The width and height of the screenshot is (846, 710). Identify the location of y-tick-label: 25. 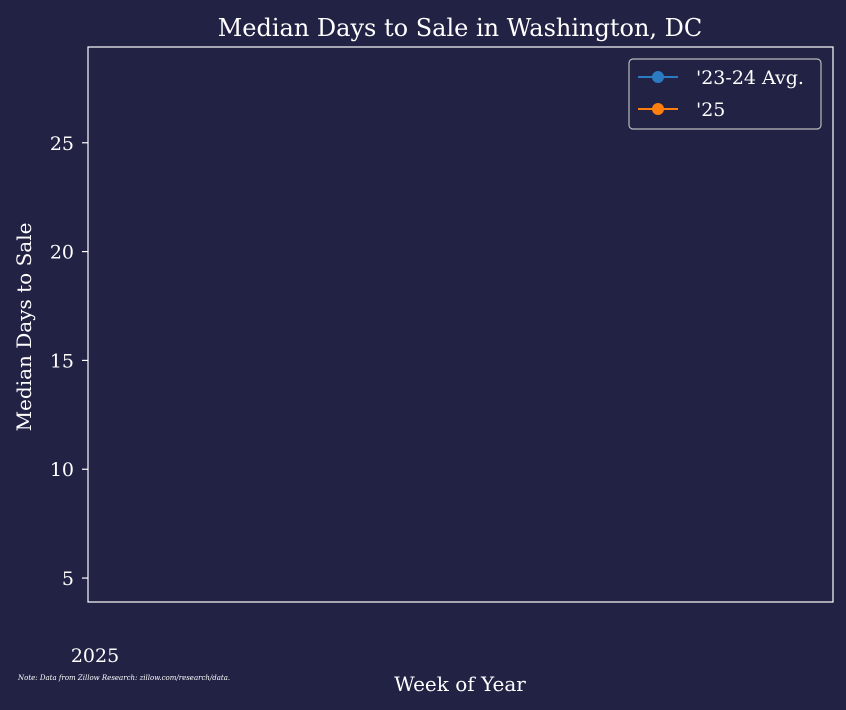
(62, 144).